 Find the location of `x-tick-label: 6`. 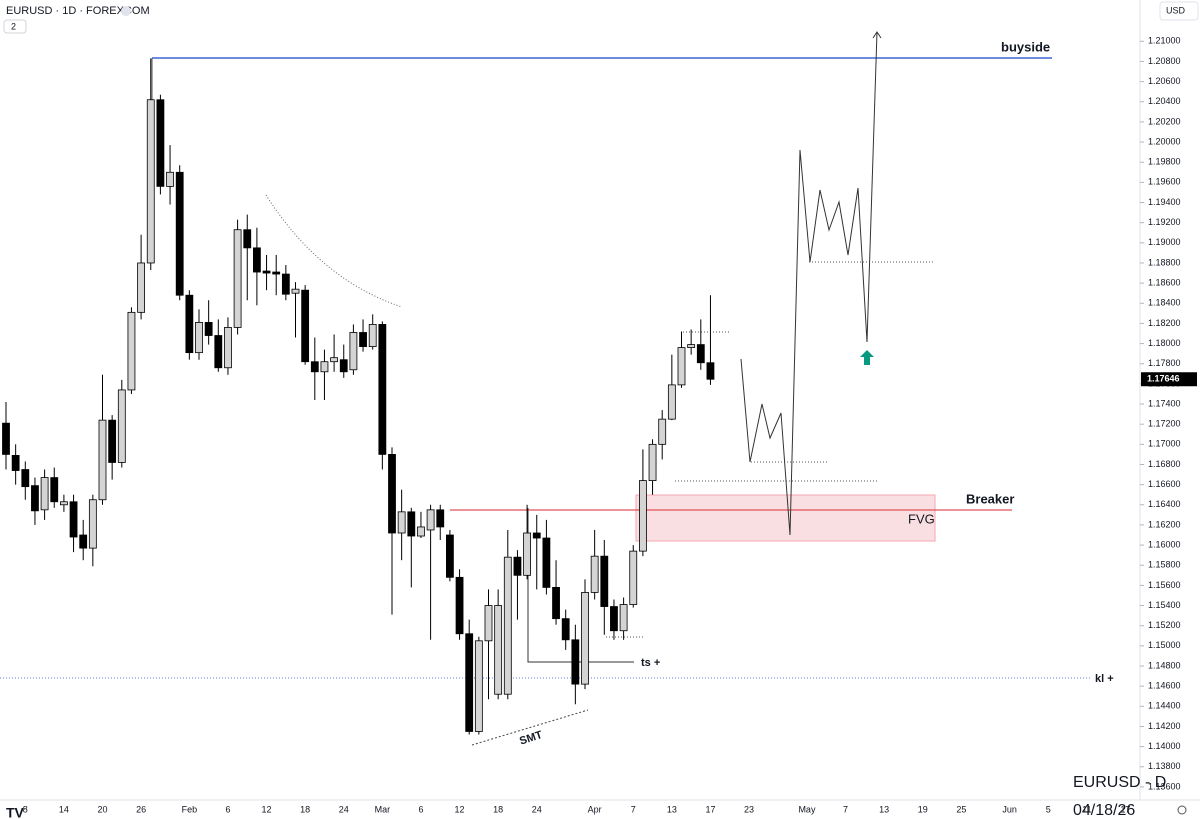

x-tick-label: 6 is located at coordinates (420, 809).